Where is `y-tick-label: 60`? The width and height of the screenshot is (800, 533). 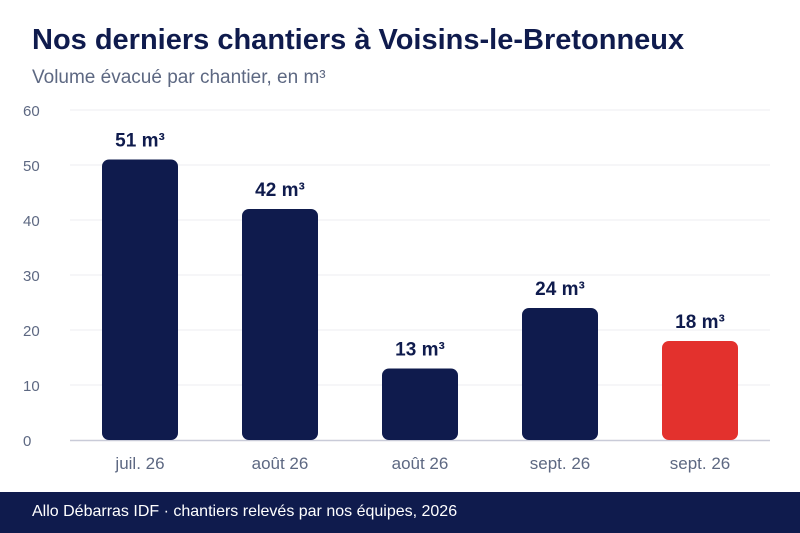
y-tick-label: 60 is located at coordinates (31, 111).